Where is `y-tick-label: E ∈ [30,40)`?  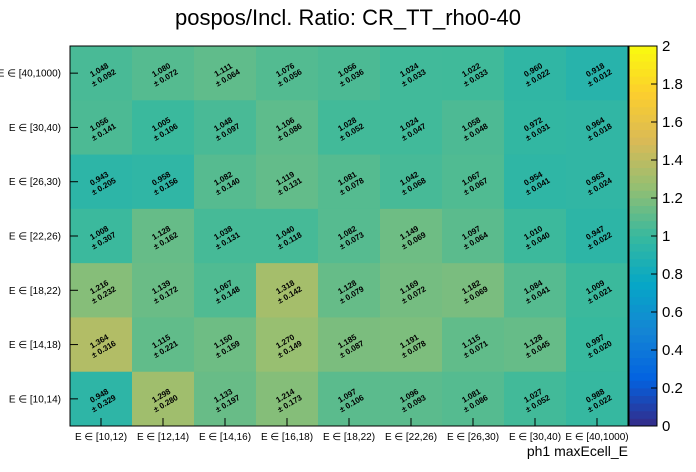 y-tick-label: E ∈ [30,40) is located at coordinates (35, 128).